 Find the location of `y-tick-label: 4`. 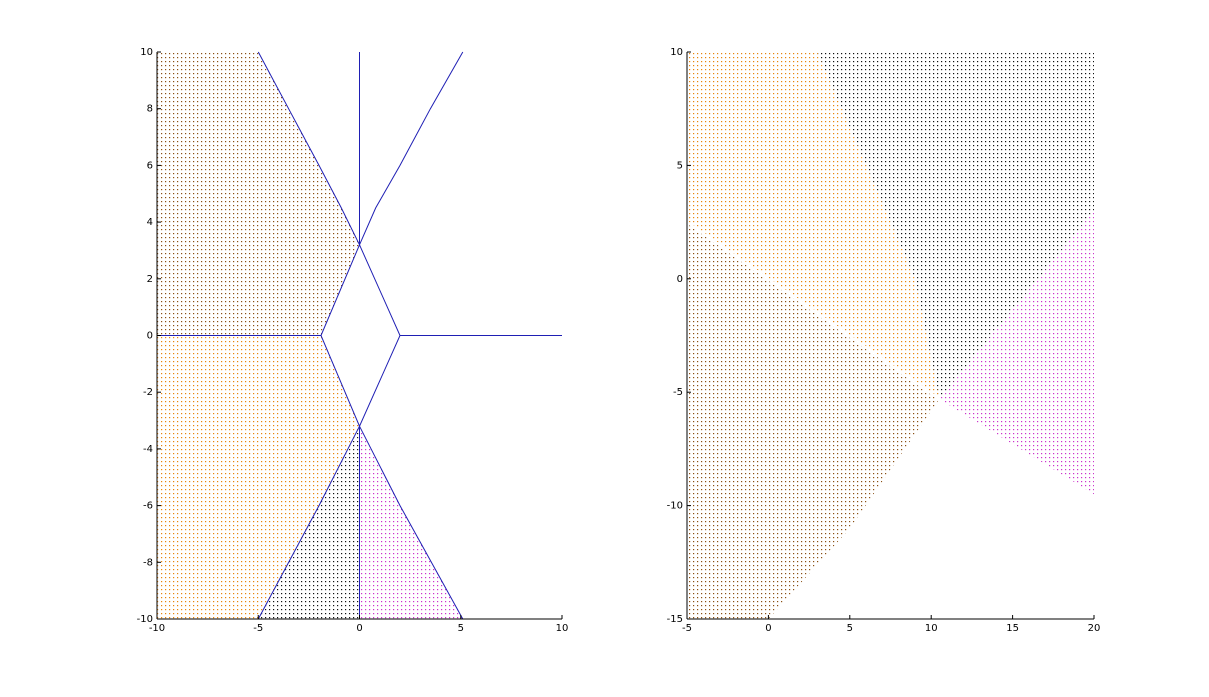

y-tick-label: 4 is located at coordinates (150, 222).